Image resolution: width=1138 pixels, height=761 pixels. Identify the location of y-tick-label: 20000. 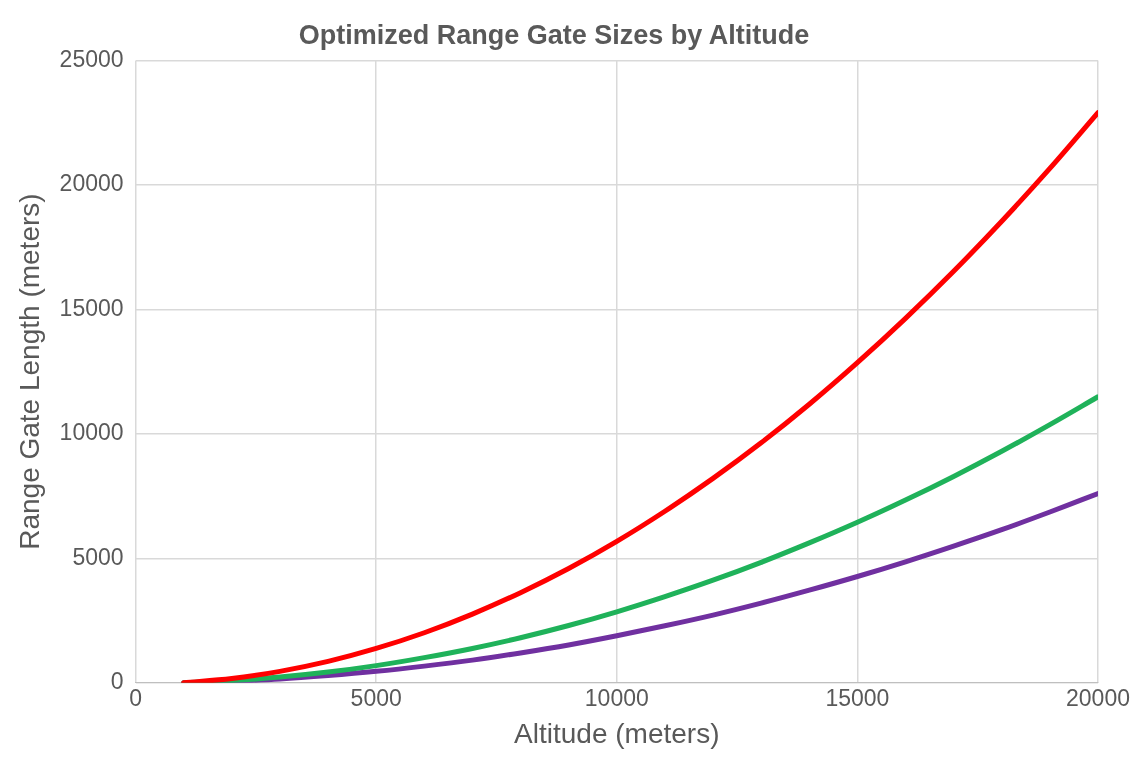
(91, 183).